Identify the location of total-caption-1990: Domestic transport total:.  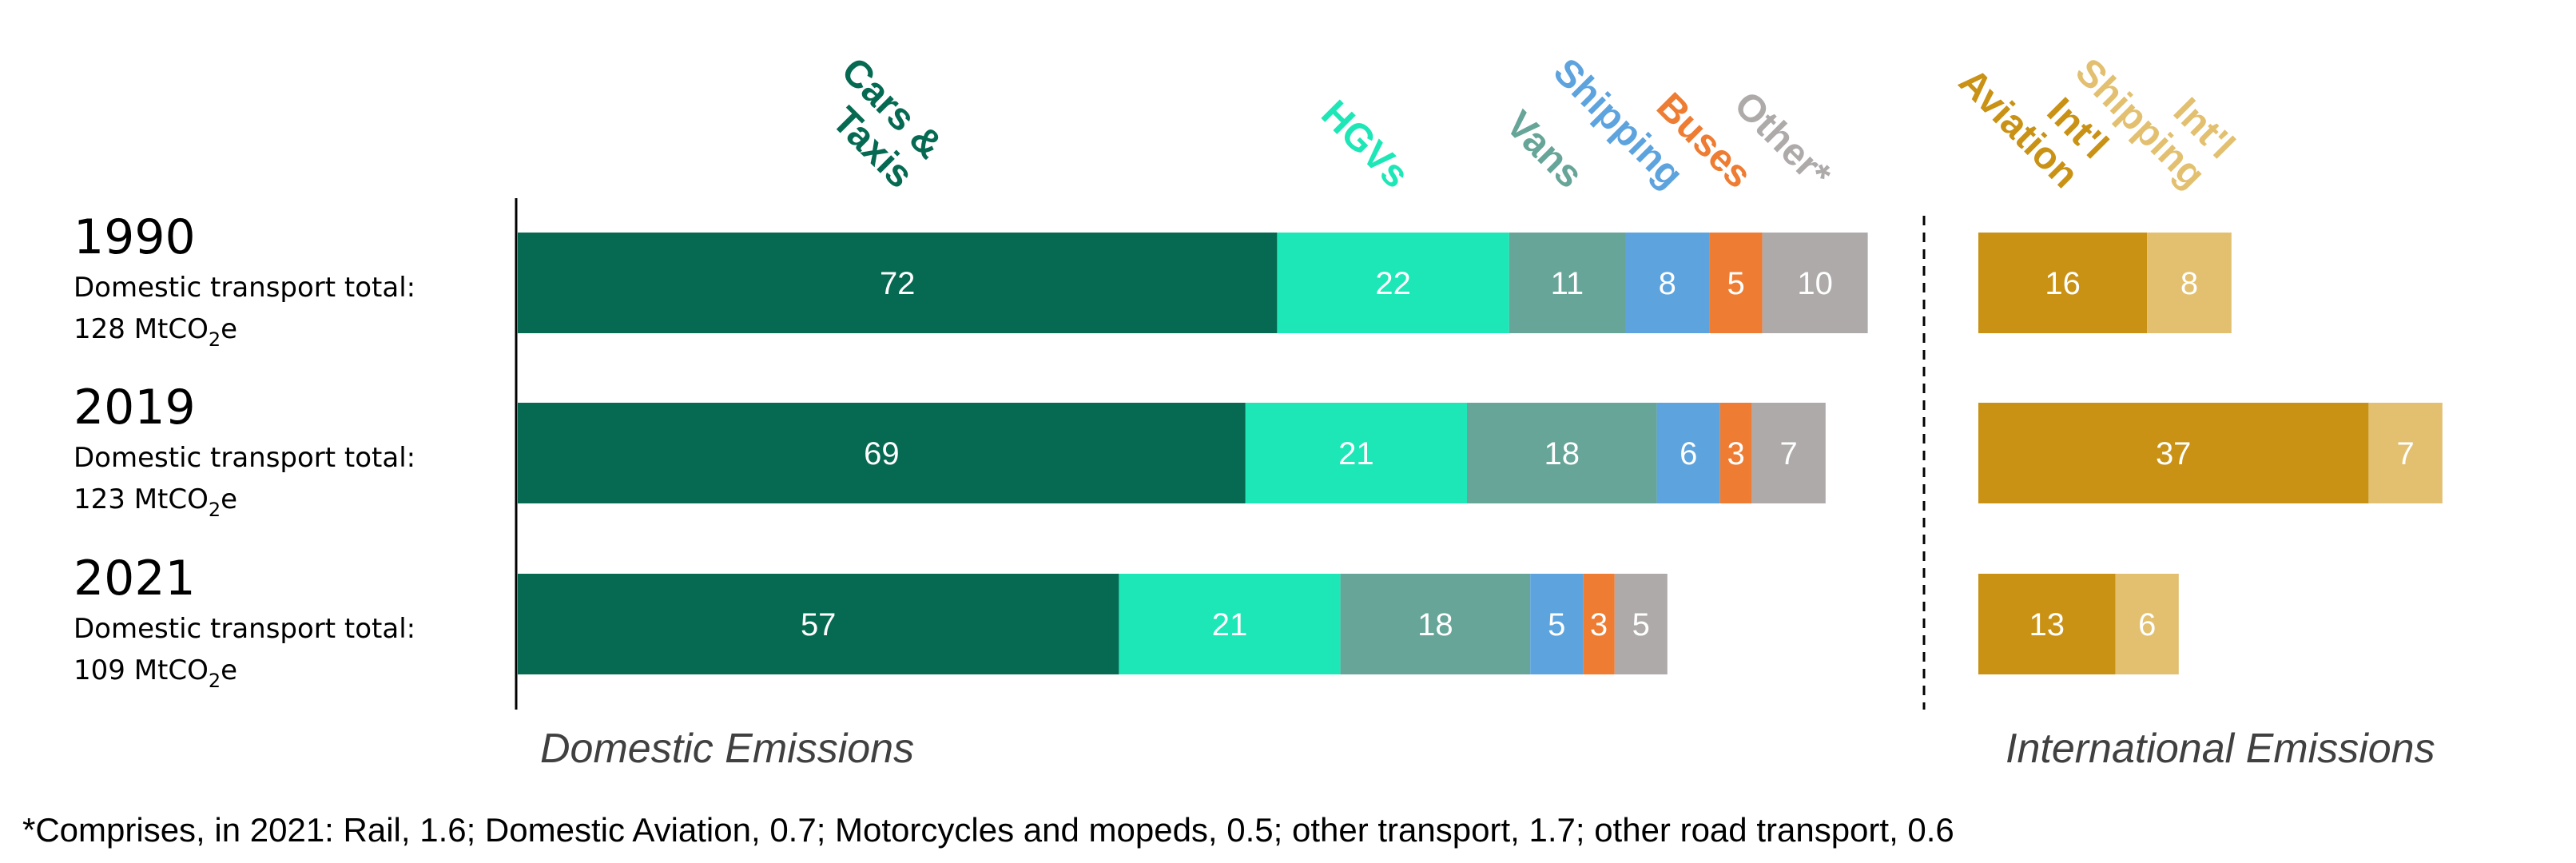
(244, 288).